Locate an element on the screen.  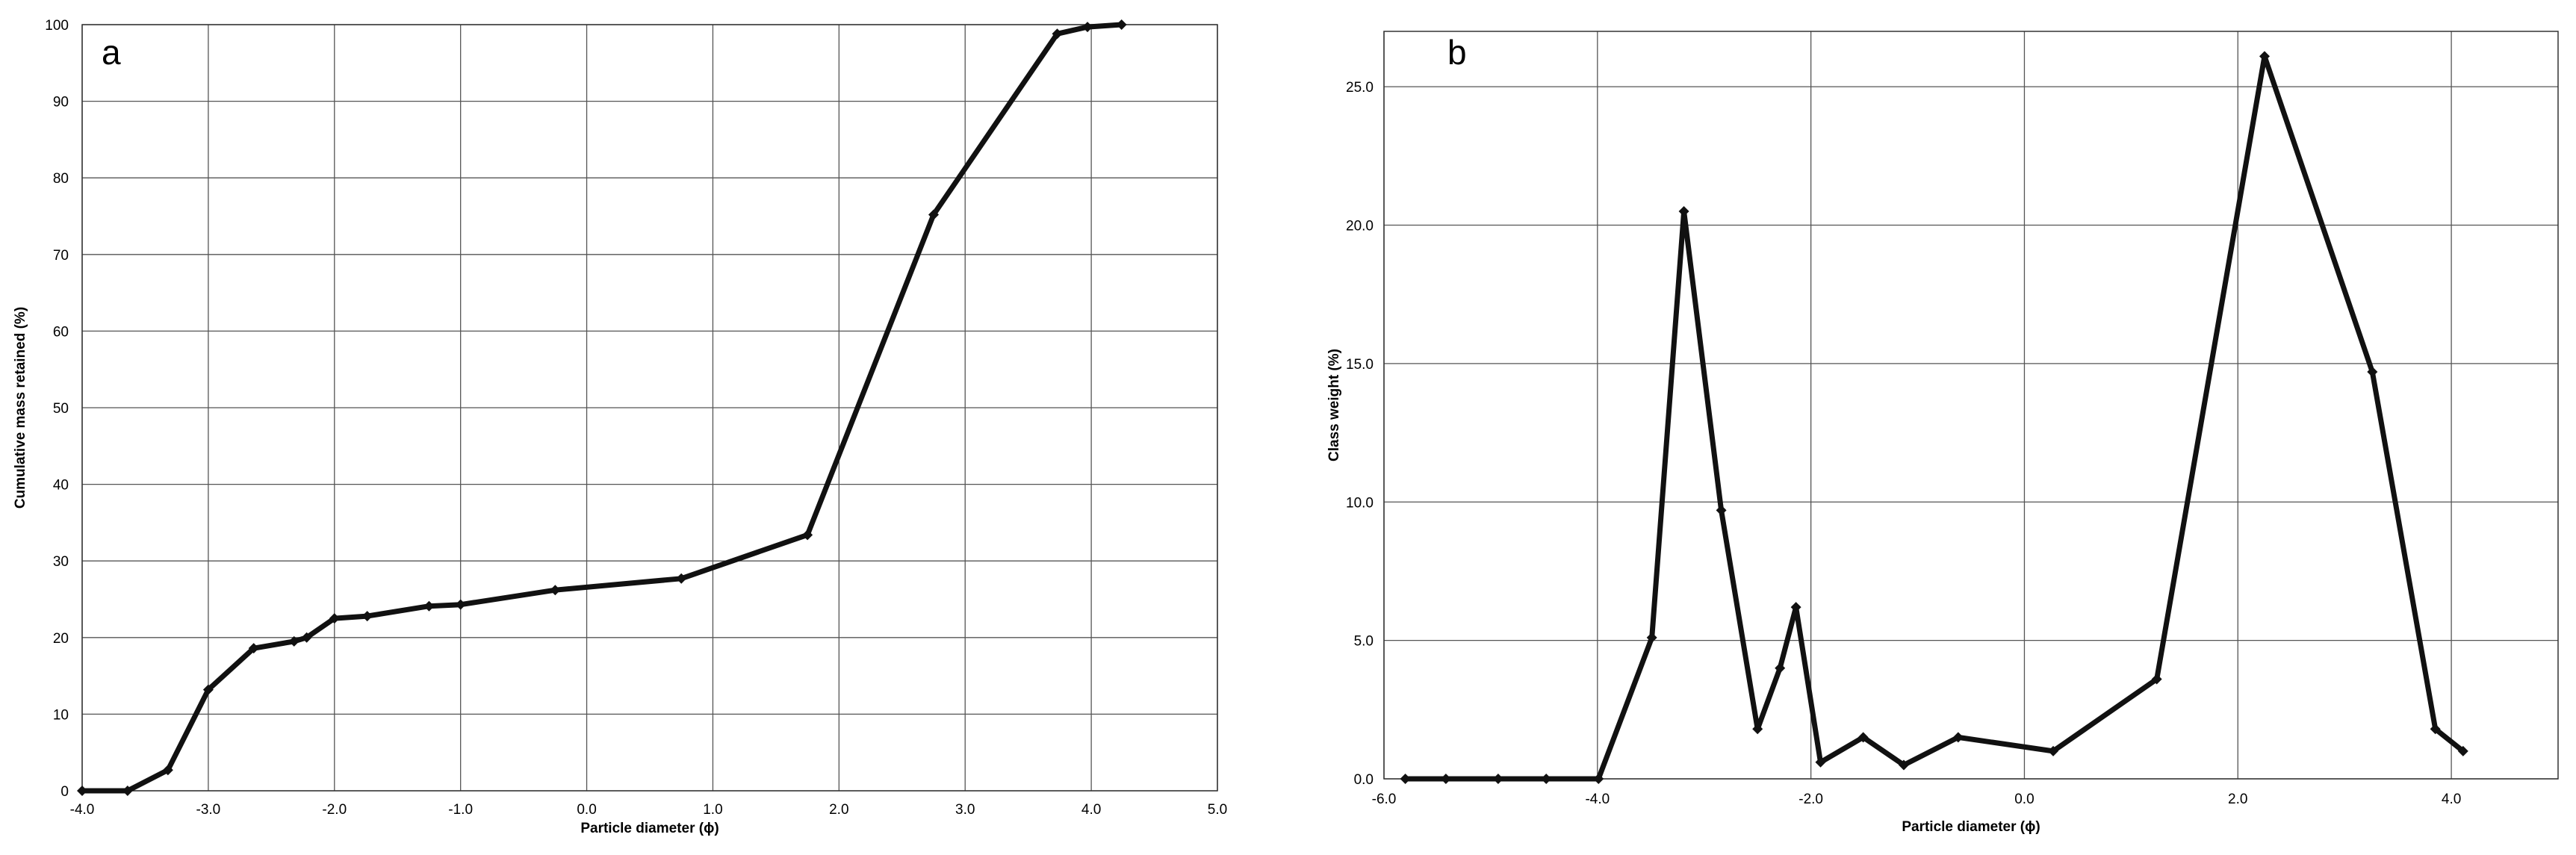
y-tick-label: 90 is located at coordinates (61, 103).